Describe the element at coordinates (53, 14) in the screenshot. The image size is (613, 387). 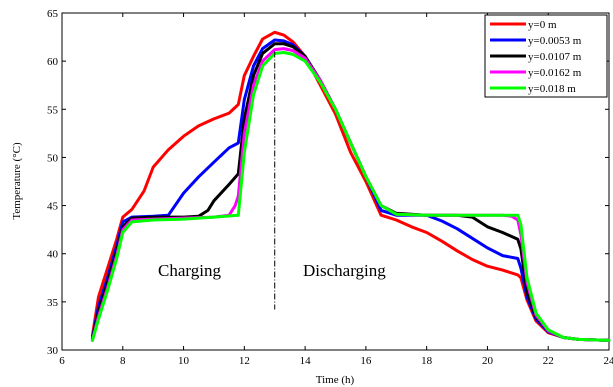
I see `y-tick-label: 65` at that location.